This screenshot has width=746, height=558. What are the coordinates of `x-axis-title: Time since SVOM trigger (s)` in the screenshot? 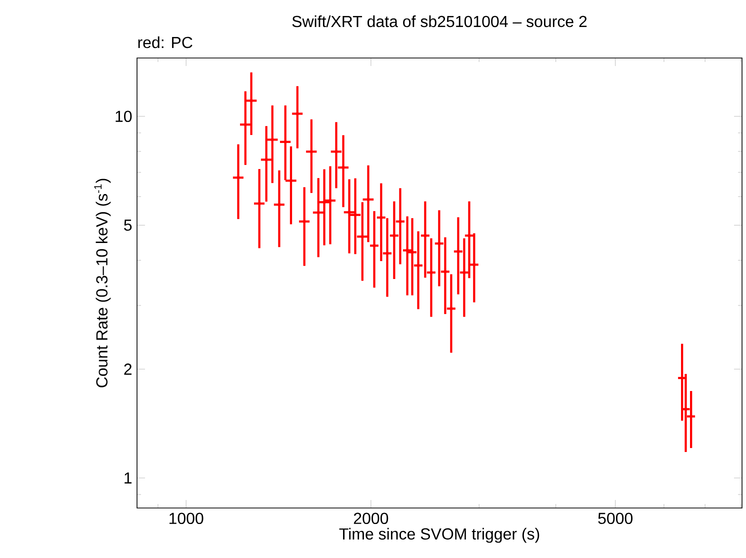 It's located at (439, 535).